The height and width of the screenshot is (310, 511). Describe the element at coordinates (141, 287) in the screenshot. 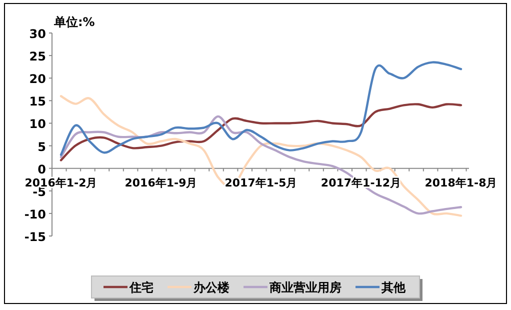

I see `legend-label: 住宅` at that location.